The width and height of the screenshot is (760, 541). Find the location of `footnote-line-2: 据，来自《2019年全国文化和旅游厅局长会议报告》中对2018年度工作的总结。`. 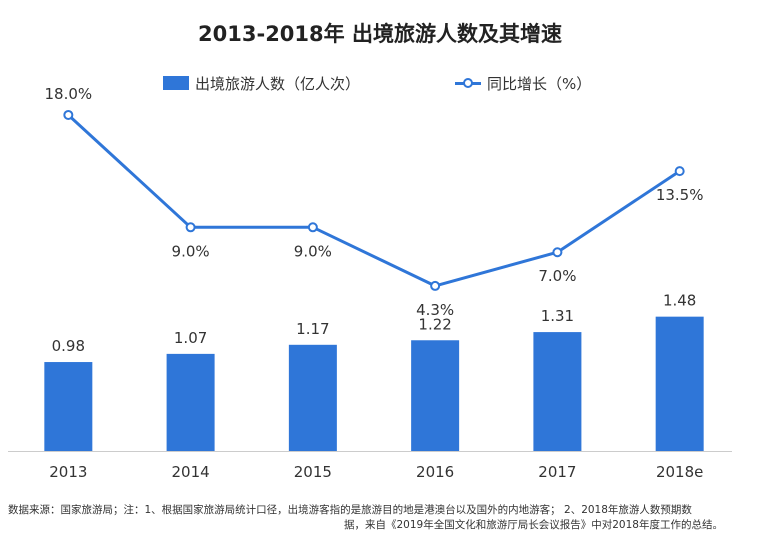

footnote-line-2: 据，来自《2019年全国文化和旅游厅局长会议报告》中对2018年度工作的总结。 is located at coordinates (533, 525).